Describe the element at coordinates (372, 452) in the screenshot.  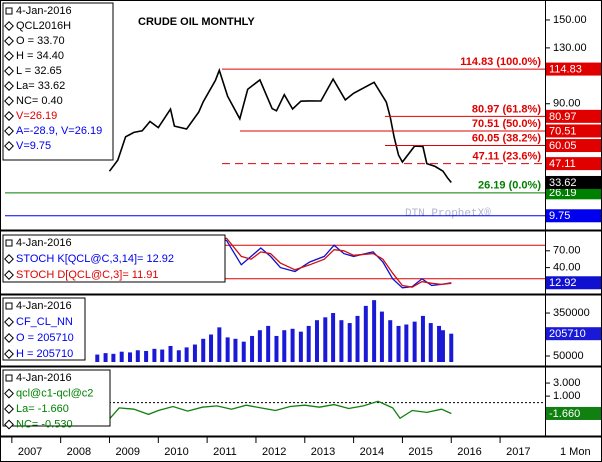
I see `x-tick-label: 2014` at that location.